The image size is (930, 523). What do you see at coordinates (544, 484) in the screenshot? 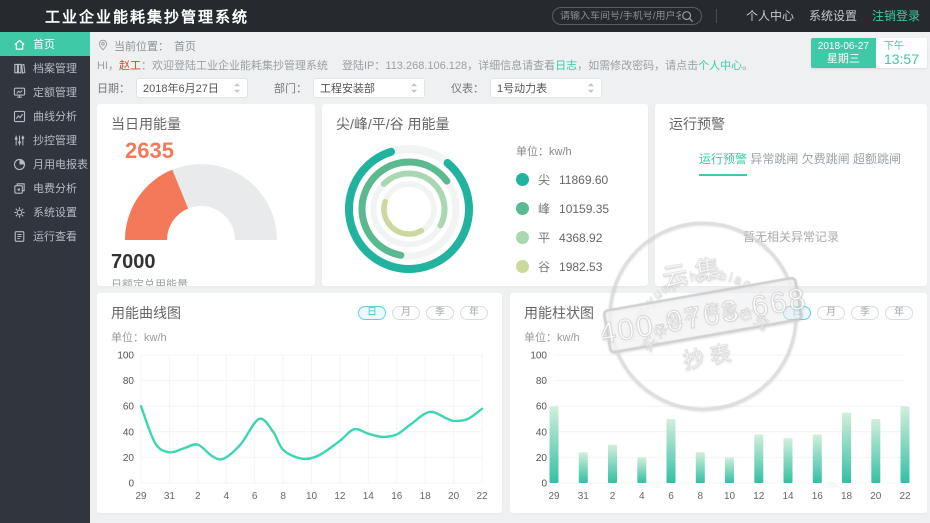
I see `svg-text: 0` at bounding box center [544, 484].